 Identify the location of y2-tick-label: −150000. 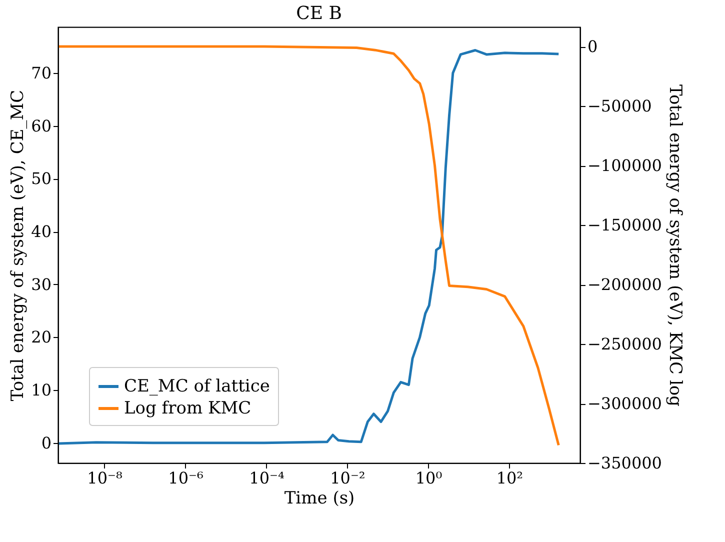
(625, 225).